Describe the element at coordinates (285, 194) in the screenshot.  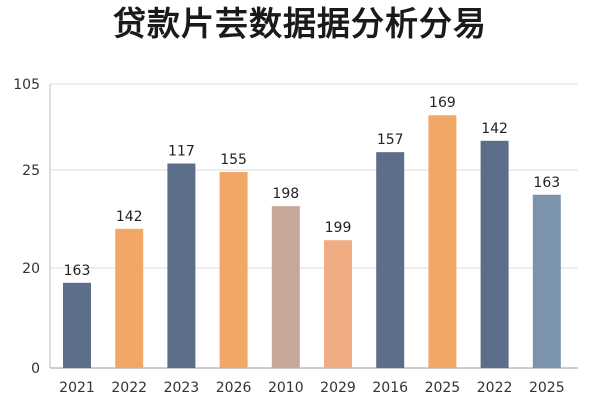
I see `data-label: 198` at that location.